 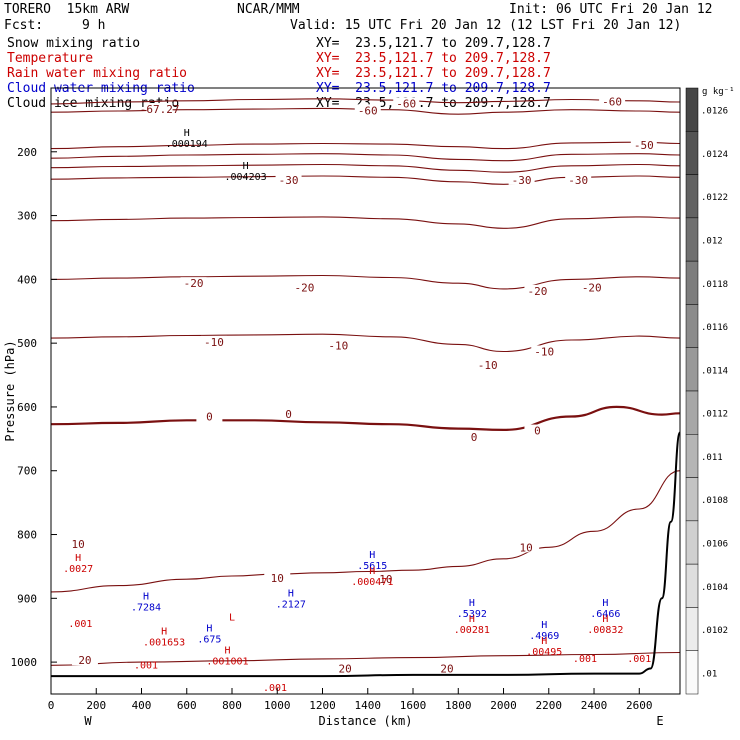 What do you see at coordinates (544, 636) in the screenshot?
I see `maximum-value: .4969` at bounding box center [544, 636].